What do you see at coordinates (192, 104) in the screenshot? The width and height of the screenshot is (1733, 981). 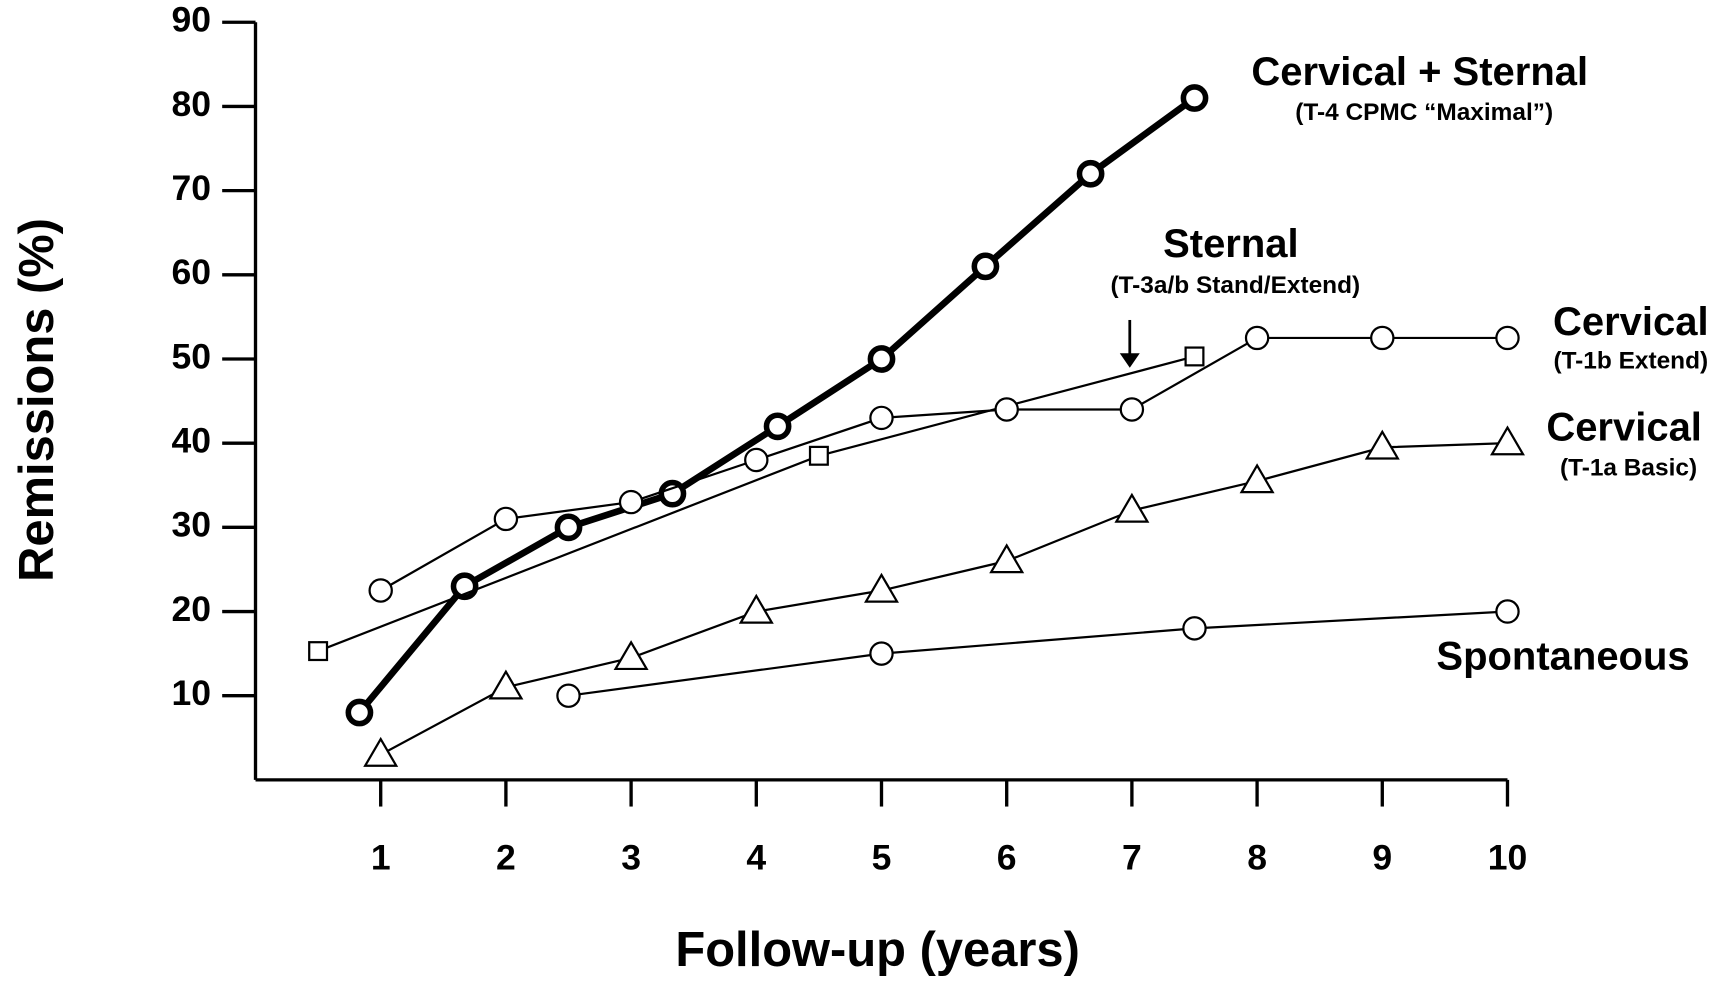 I see `y-tick-label: 80` at bounding box center [192, 104].